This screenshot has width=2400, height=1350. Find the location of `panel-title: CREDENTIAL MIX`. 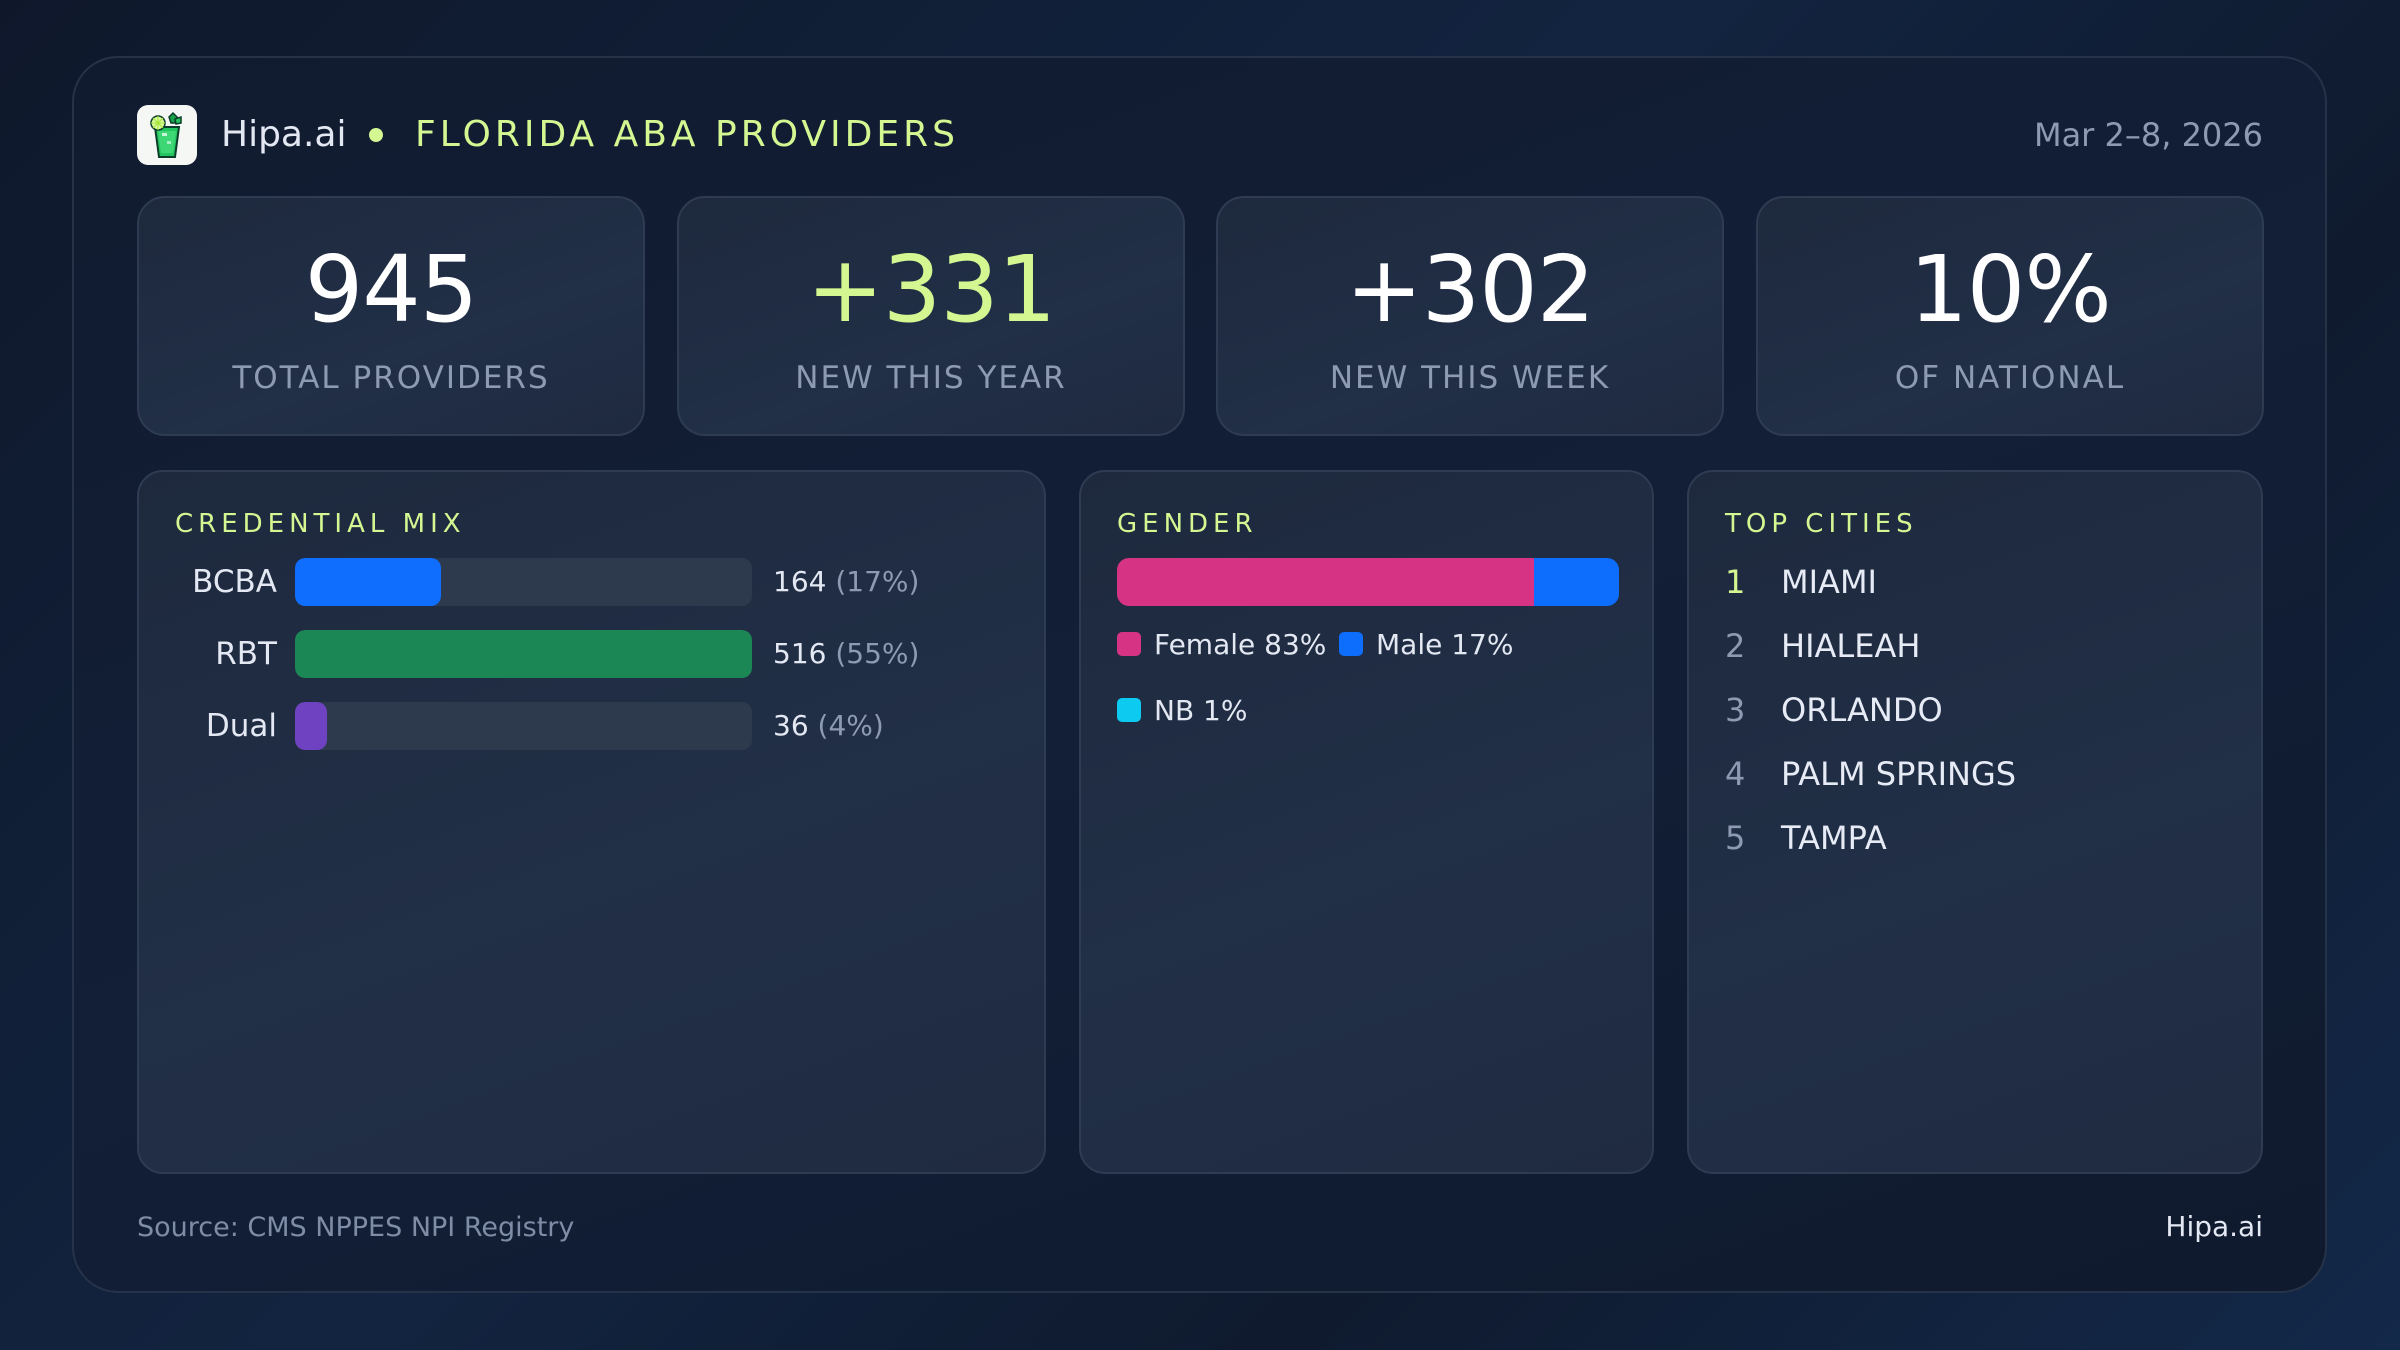

panel-title: CREDENTIAL MIX is located at coordinates (320, 524).